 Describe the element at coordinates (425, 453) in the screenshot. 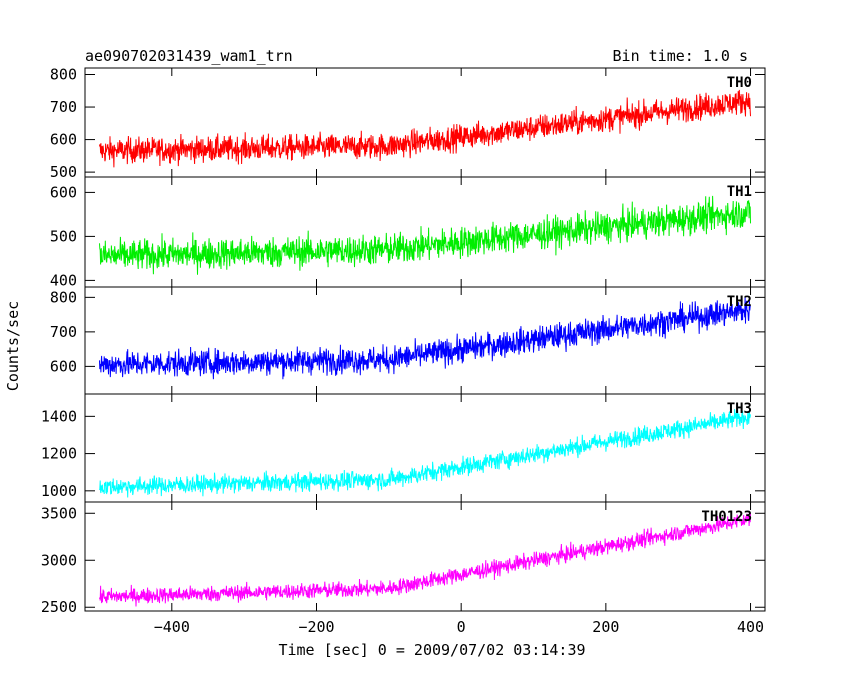

I see `series-line-th3` at that location.